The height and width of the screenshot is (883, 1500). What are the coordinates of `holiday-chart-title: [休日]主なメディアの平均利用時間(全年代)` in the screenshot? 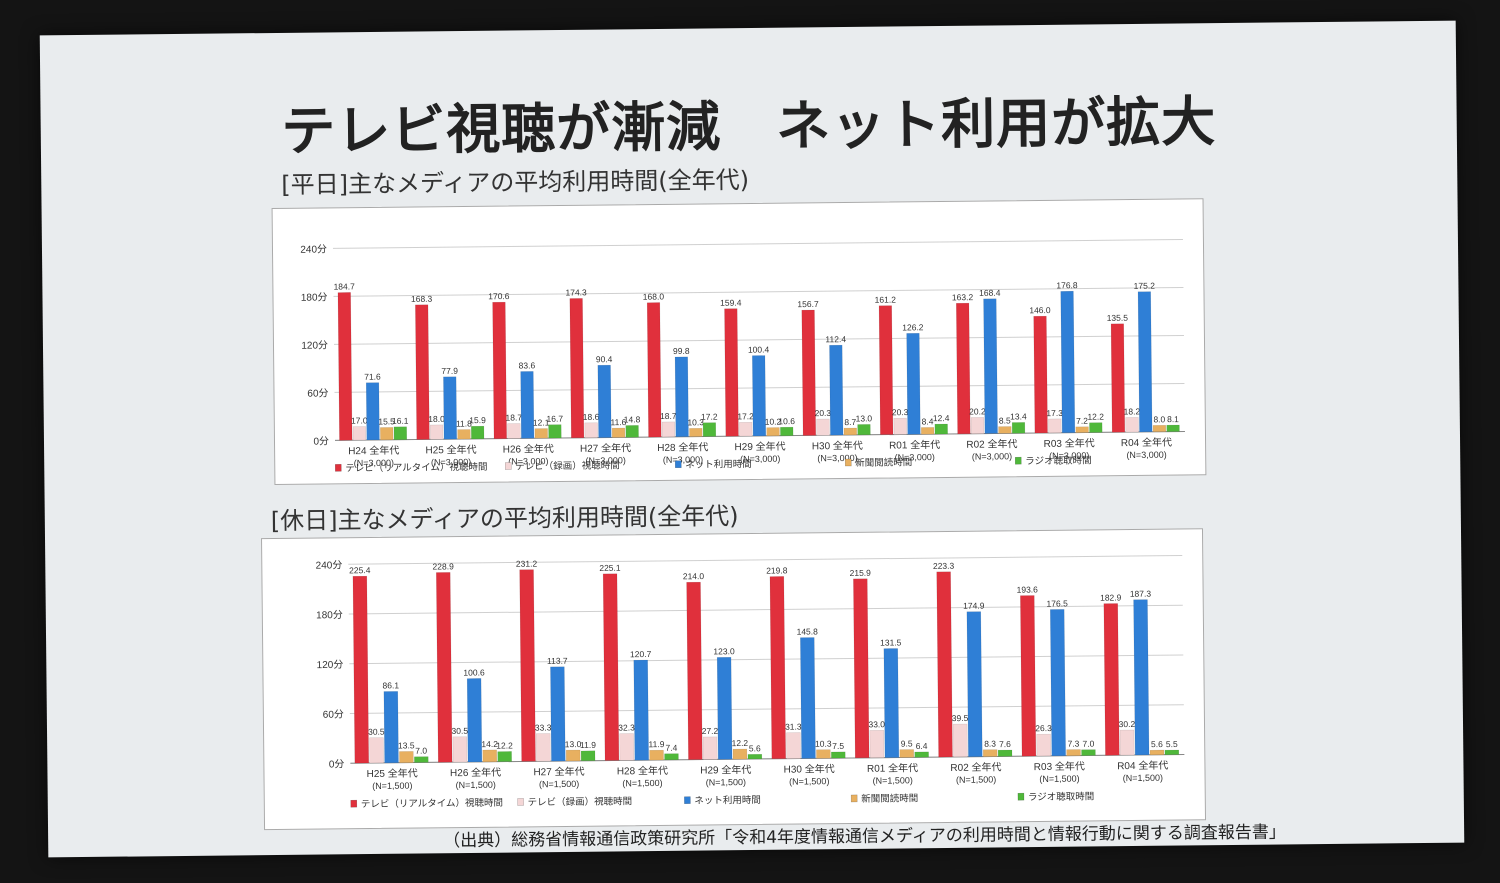 It's located at (504, 519).